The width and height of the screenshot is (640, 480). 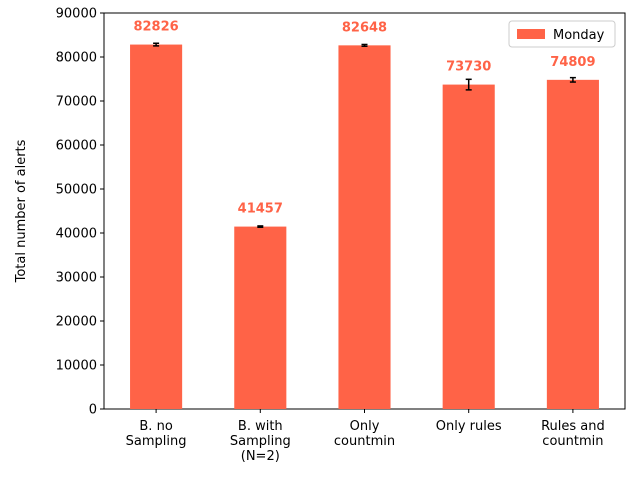 I want to click on y-tick-label: 80000, so click(x=76, y=58).